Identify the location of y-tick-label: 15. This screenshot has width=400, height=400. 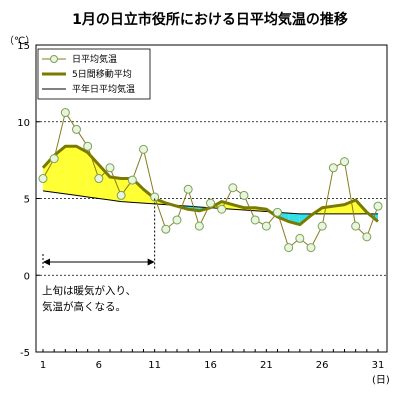
(23, 46).